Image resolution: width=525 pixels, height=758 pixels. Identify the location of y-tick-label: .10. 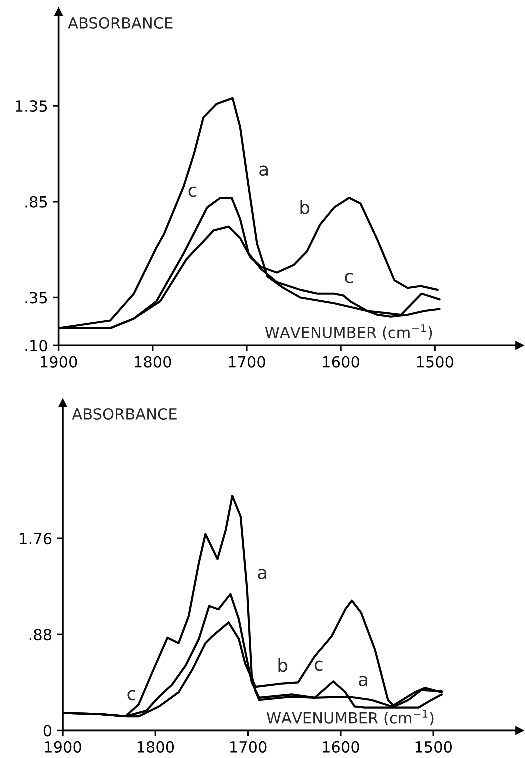
(37, 346).